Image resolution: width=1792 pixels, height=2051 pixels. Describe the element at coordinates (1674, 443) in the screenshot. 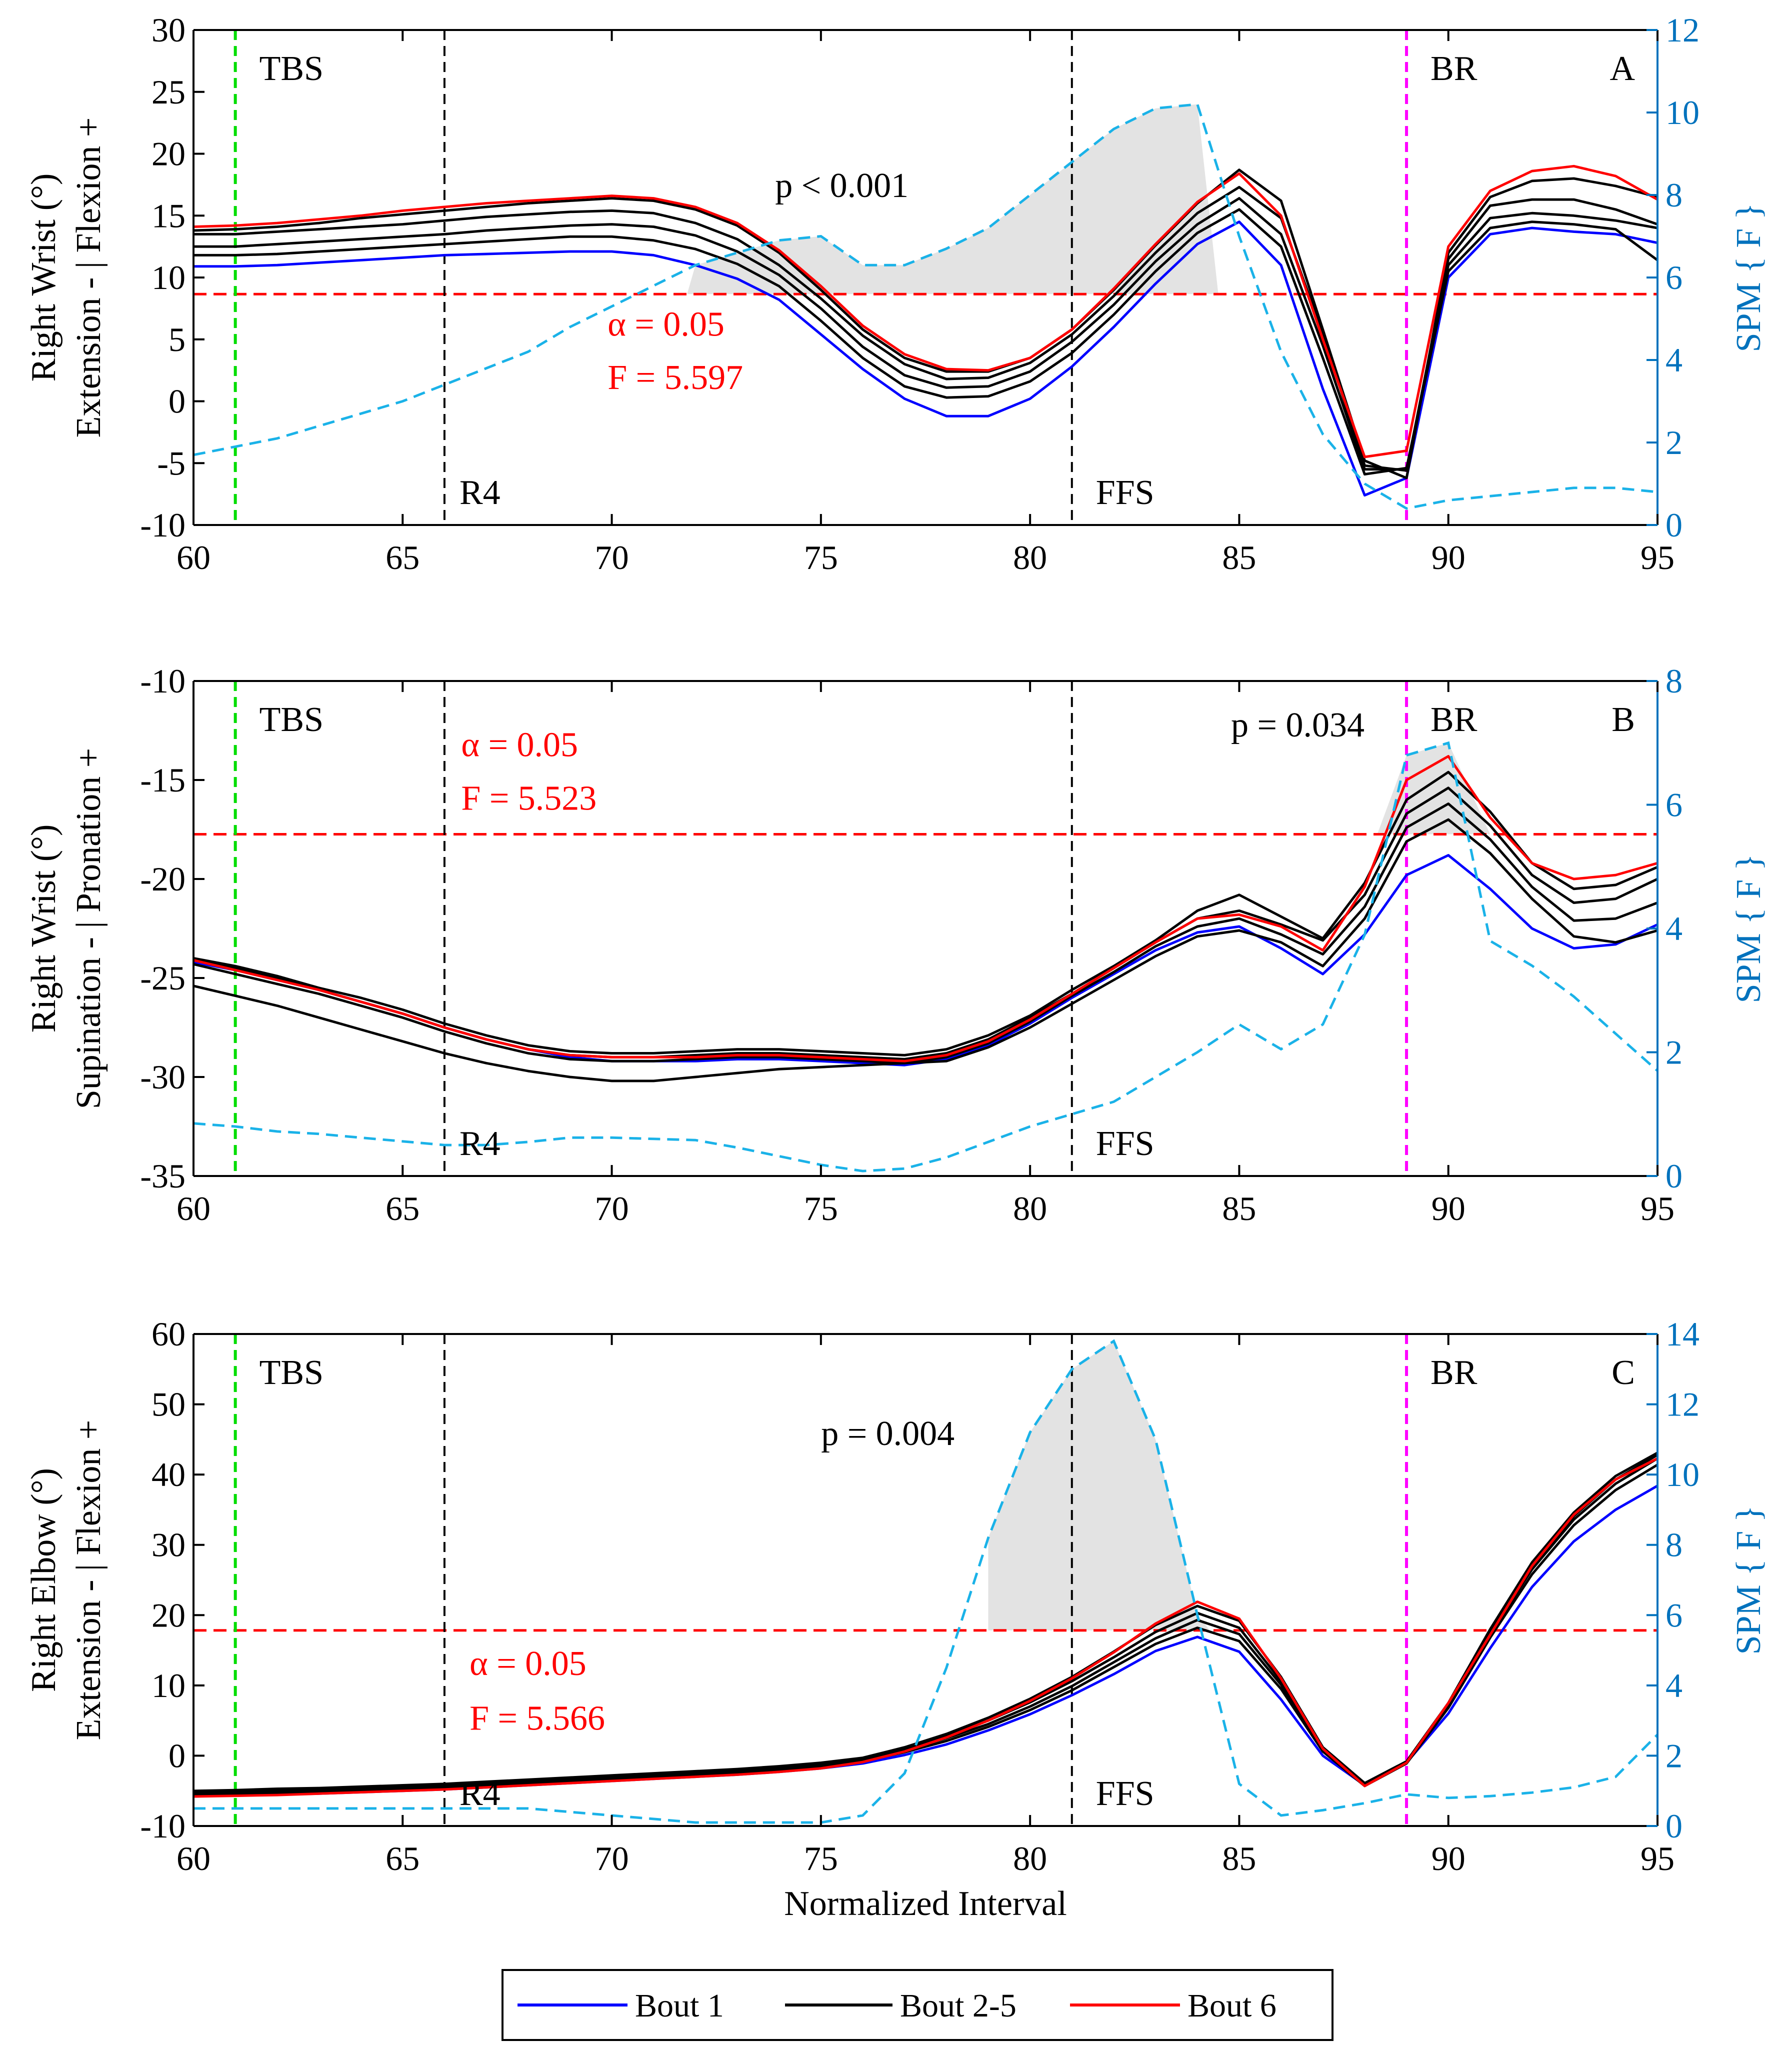

I see `panel-a-y-right-tick-label: 2` at that location.